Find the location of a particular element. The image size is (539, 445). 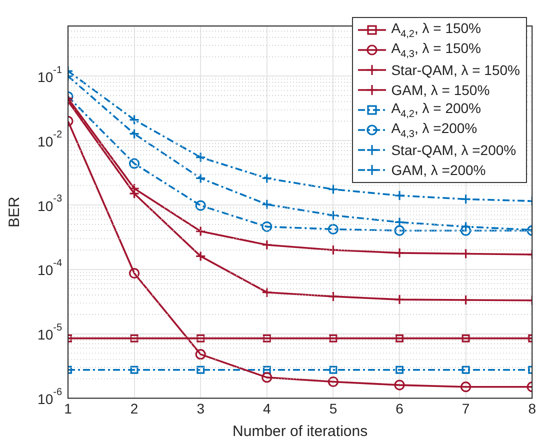

y-axis-title: BER is located at coordinates (15, 212).